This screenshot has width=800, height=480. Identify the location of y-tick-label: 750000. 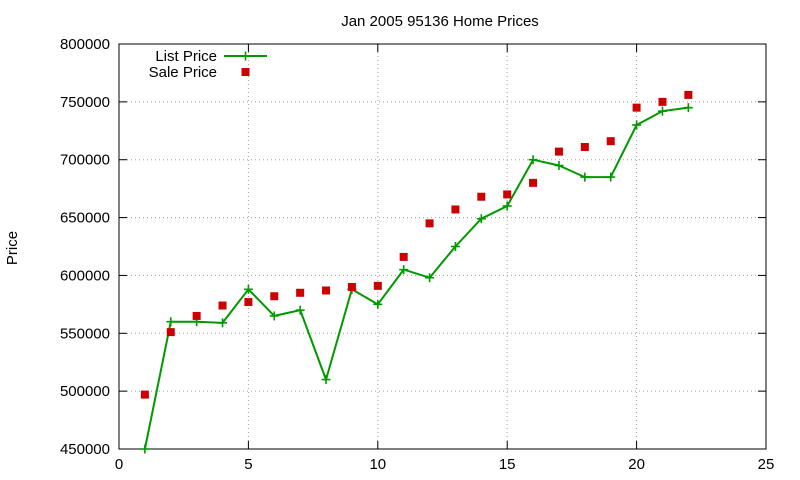
(85, 102).